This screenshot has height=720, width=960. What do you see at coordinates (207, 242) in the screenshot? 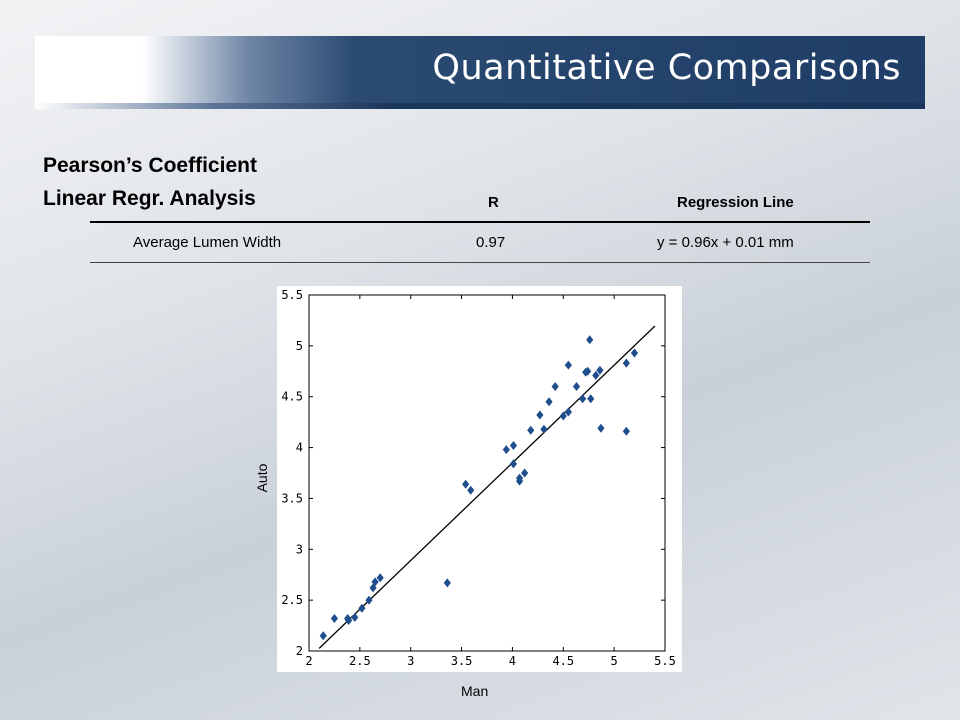
I see `row-label: Average Lumen Width` at bounding box center [207, 242].